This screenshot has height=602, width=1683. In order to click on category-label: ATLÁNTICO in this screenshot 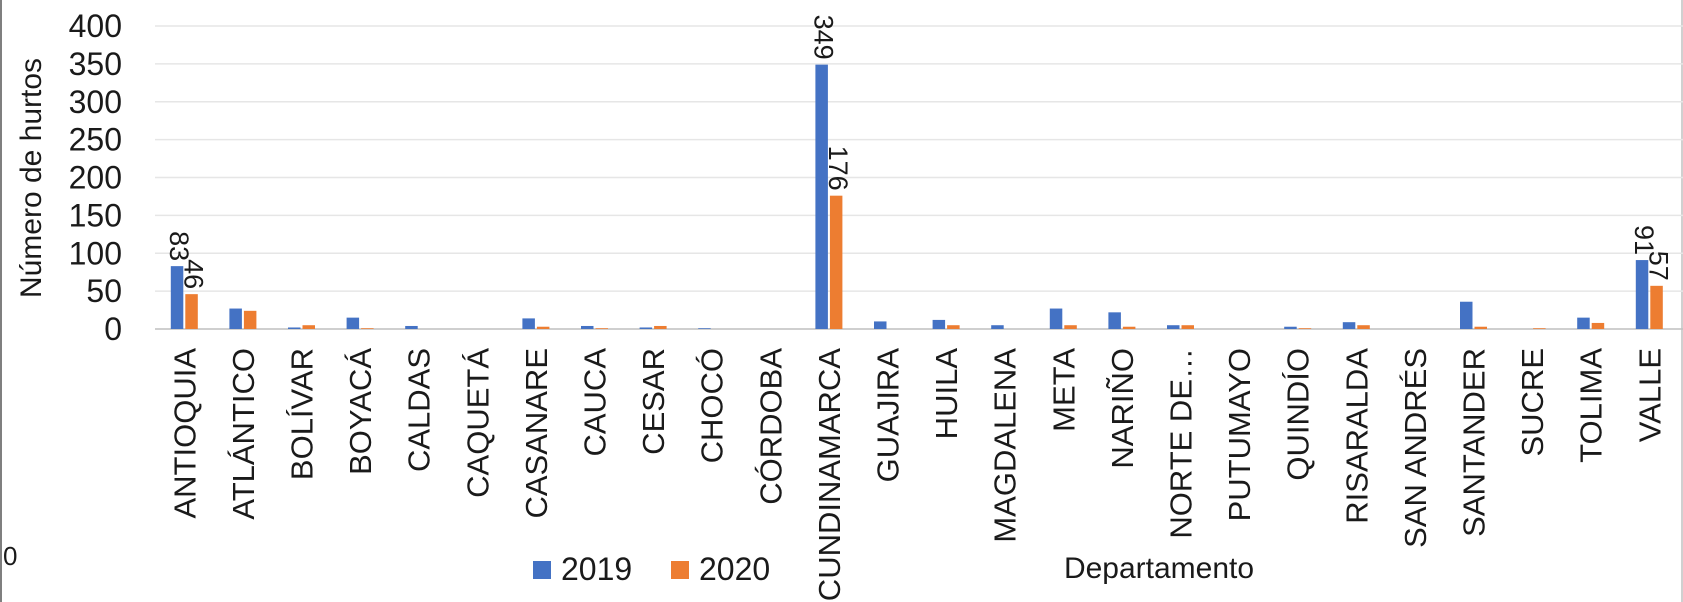, I will do `click(243, 434)`.